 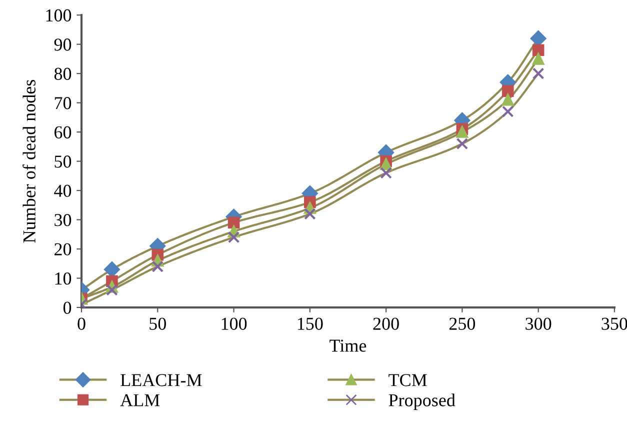 I want to click on y-tick-label: 90, so click(x=63, y=44).